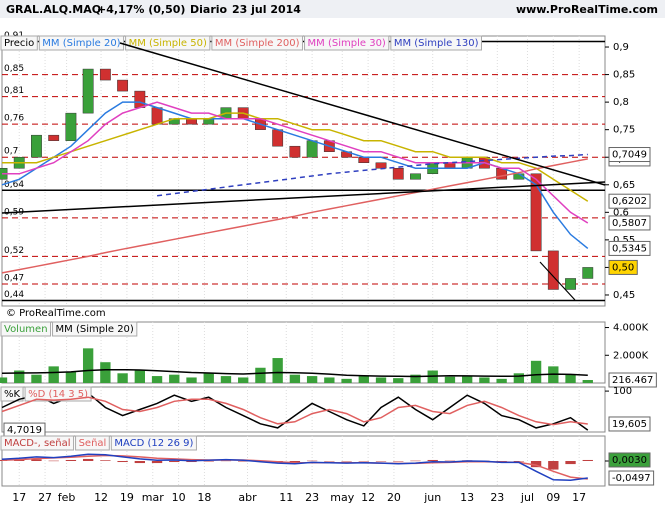 This screenshot has width=665, height=510. I want to click on title-bar, so click(332, 9).